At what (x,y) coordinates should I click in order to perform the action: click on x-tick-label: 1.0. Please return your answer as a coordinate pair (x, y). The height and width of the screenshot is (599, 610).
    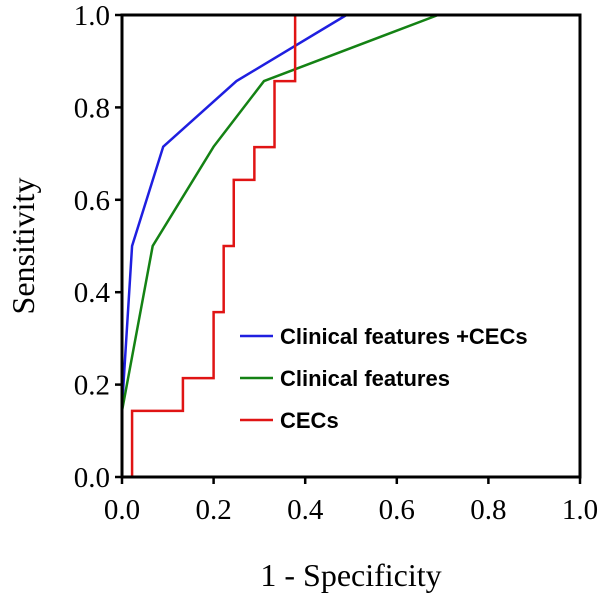
    Looking at the image, I should click on (580, 510).